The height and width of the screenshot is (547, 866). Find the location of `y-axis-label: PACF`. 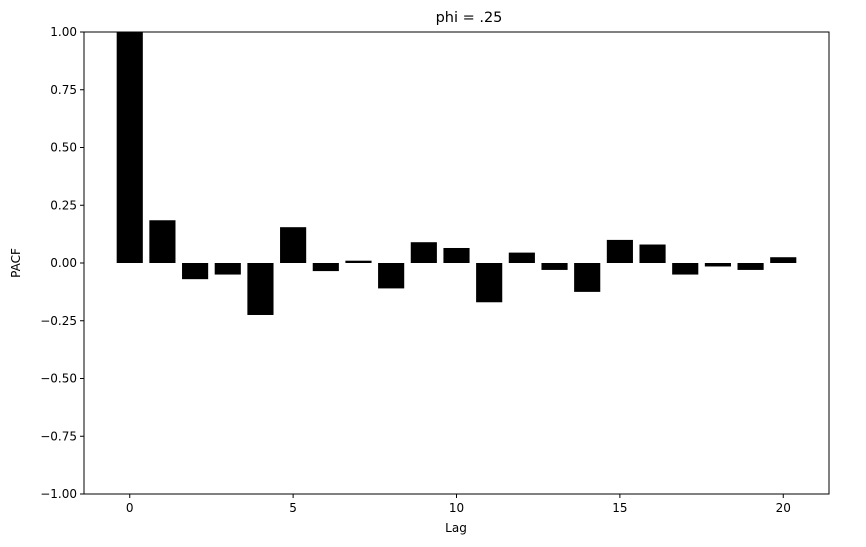

y-axis-label: PACF is located at coordinates (16, 263).